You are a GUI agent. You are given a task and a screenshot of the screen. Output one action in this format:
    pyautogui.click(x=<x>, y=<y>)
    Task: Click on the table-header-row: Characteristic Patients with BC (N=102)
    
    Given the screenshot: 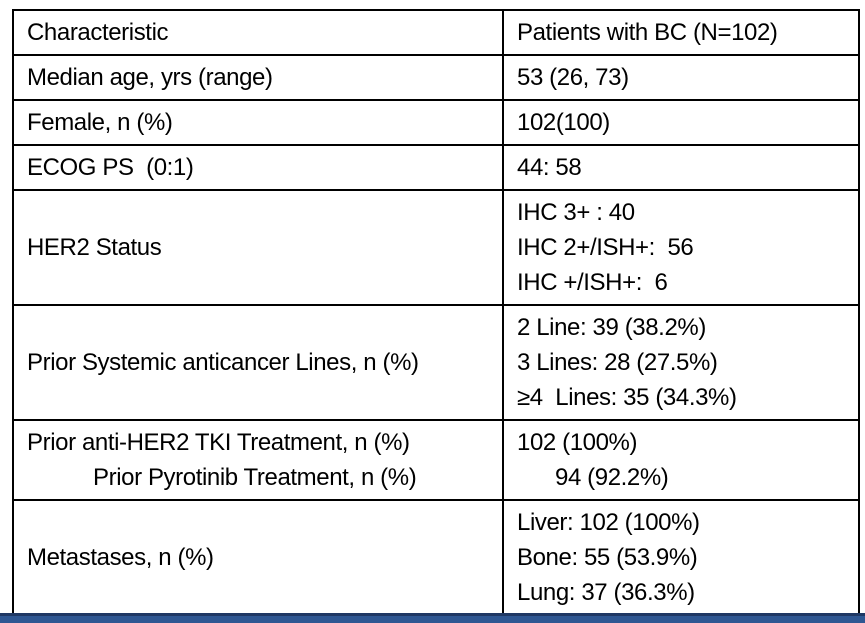 What is the action you would take?
    pyautogui.click(x=436, y=32)
    